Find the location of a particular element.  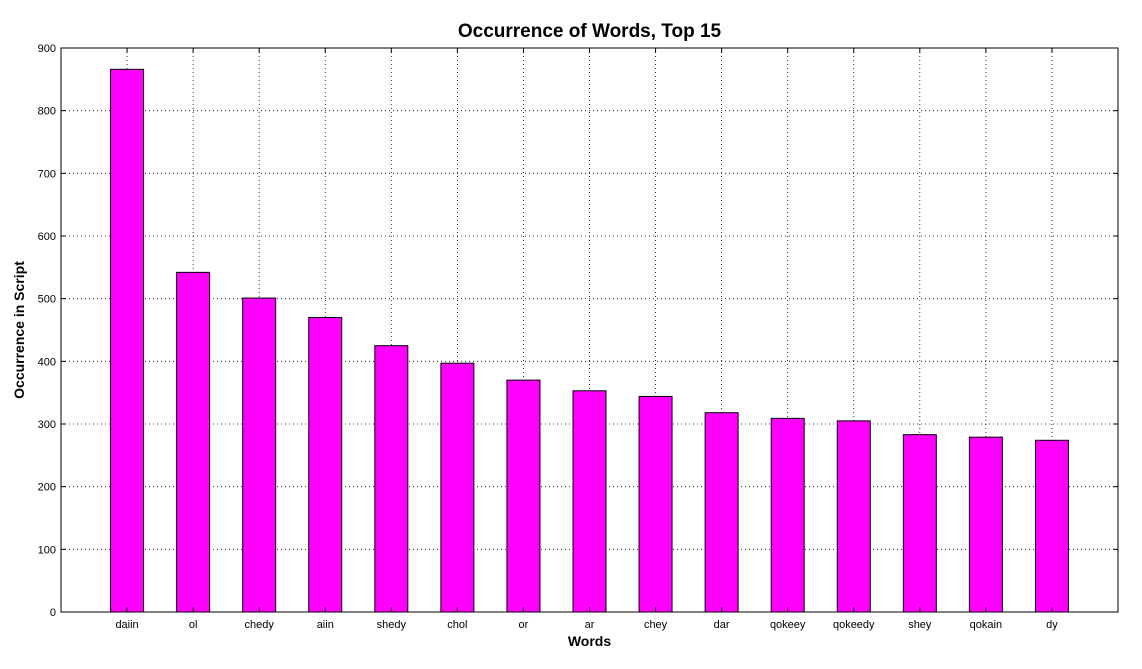

x-tick-label-aiin: aiin is located at coordinates (325, 625).